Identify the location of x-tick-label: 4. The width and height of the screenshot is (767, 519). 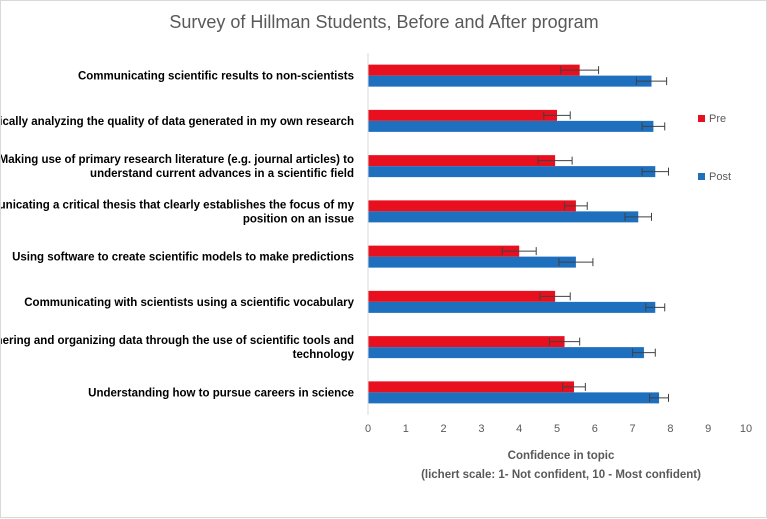
(519, 429).